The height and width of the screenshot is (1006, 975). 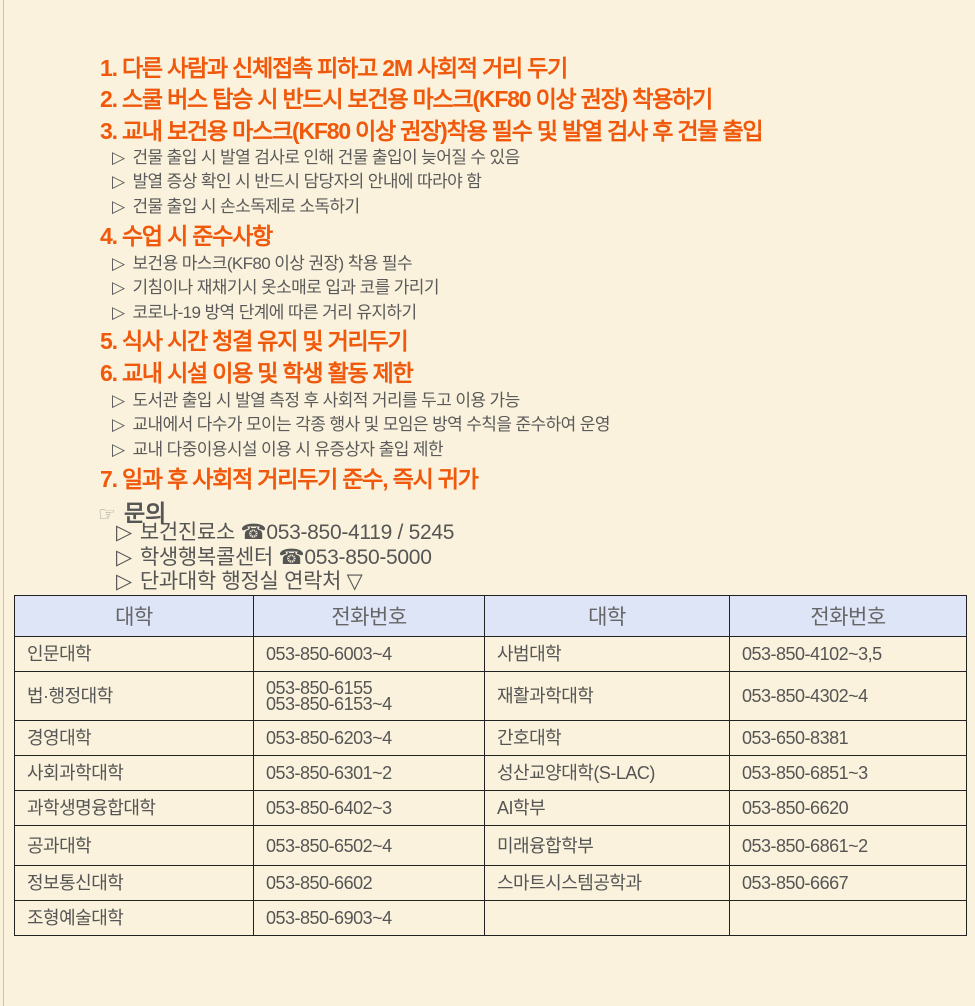 I want to click on rule-item: ▷ 기침이나 재채기시 옷소매로 입과 코를 가리기, so click(x=275, y=288).